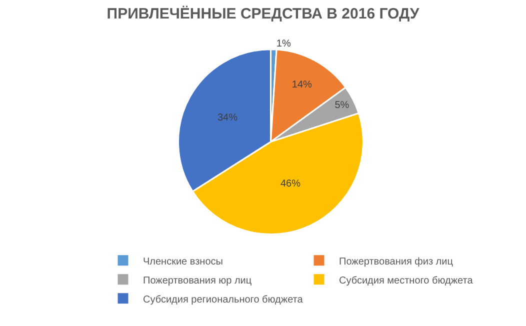 The image size is (526, 326). I want to click on data-label: 46%, so click(290, 184).